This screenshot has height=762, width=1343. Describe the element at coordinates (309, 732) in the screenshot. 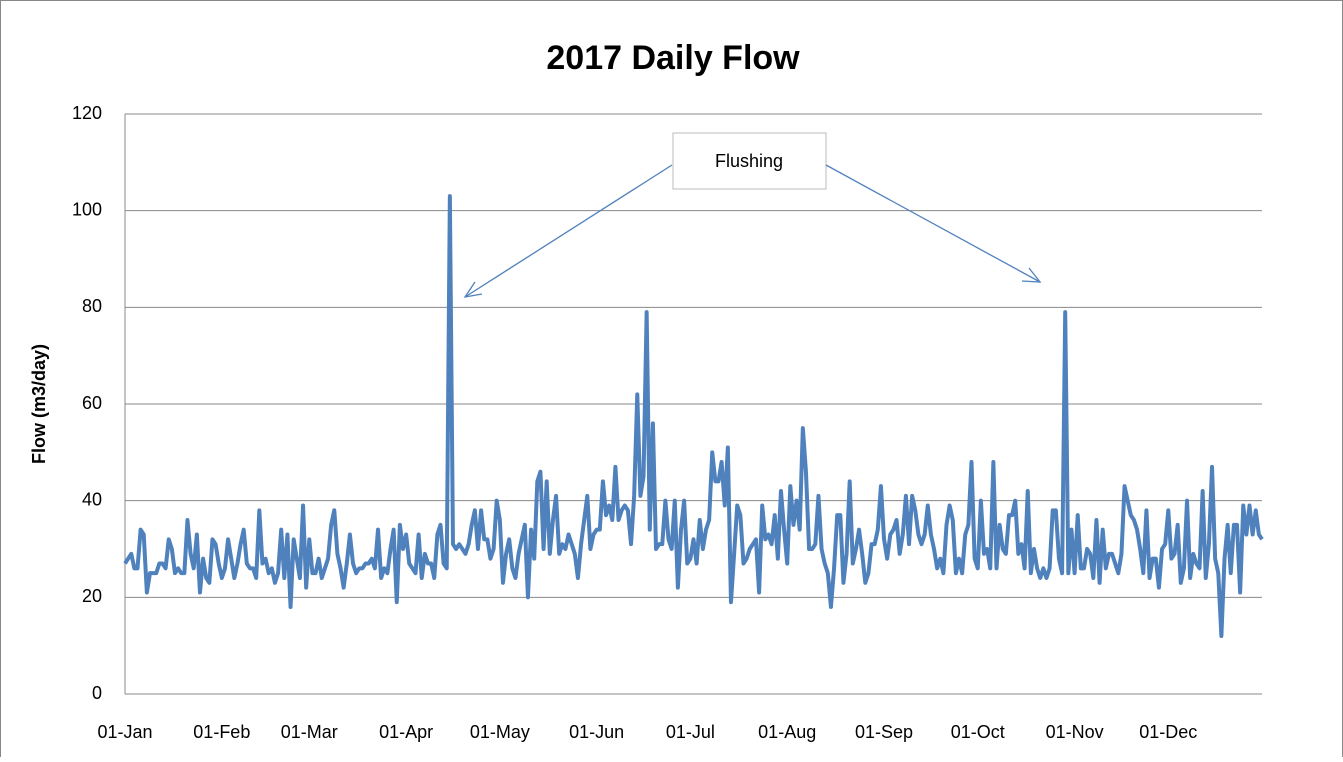

I see `x-tick-label: 01-Mar` at that location.